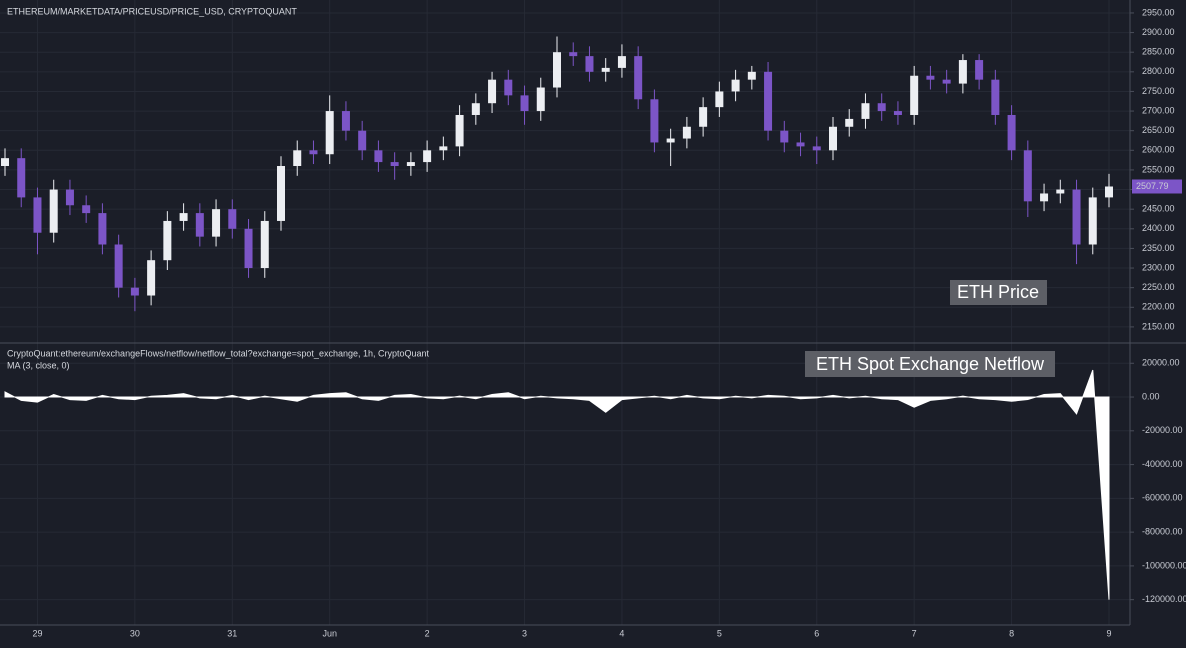  I want to click on x-tick-label: 7, so click(914, 633).